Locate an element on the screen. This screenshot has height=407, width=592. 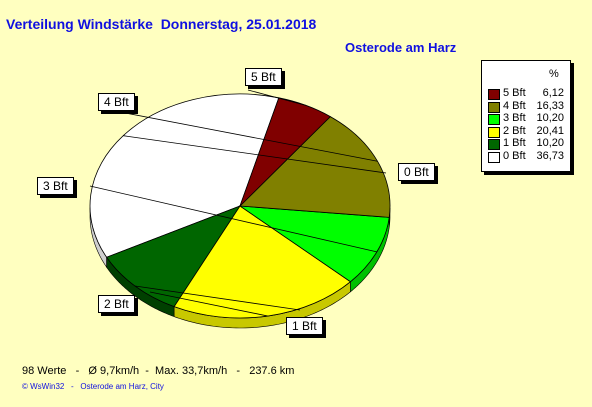
legend-value: 36,73 is located at coordinates (550, 156).